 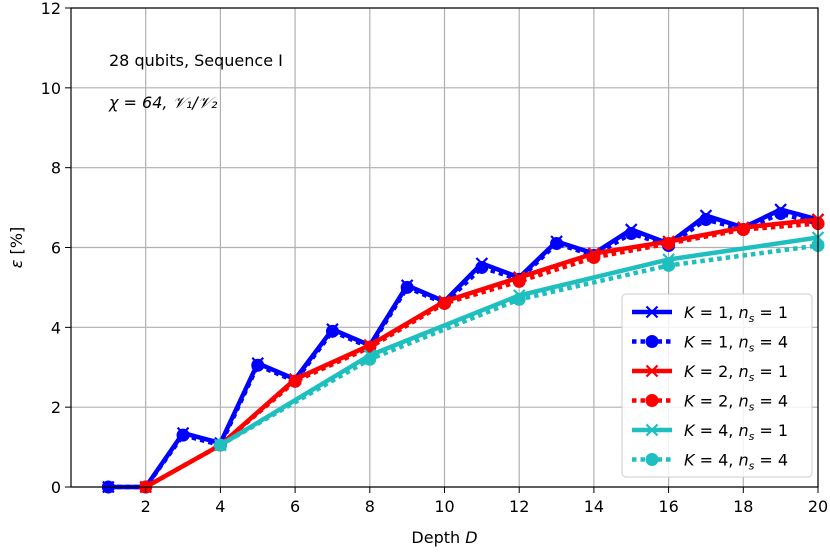 What do you see at coordinates (736, 462) in the screenshot?
I see `legend-label: K = 4, ns = 4` at bounding box center [736, 462].